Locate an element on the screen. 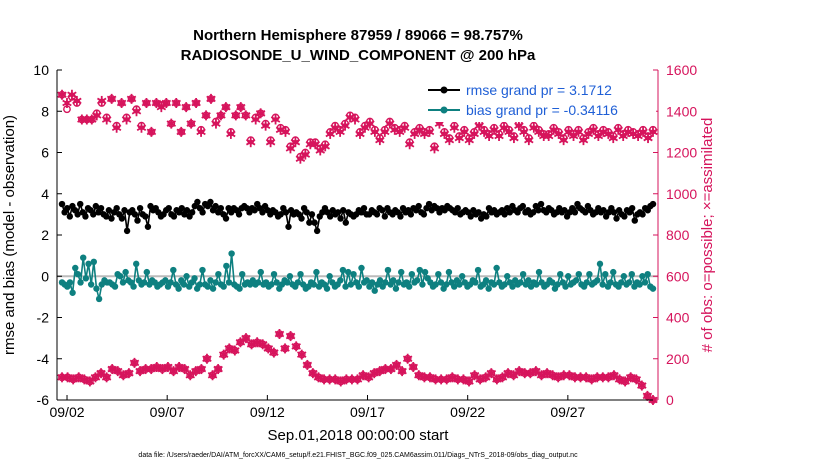 The image size is (830, 470). y-left-tick-label: 8 is located at coordinates (45, 111).